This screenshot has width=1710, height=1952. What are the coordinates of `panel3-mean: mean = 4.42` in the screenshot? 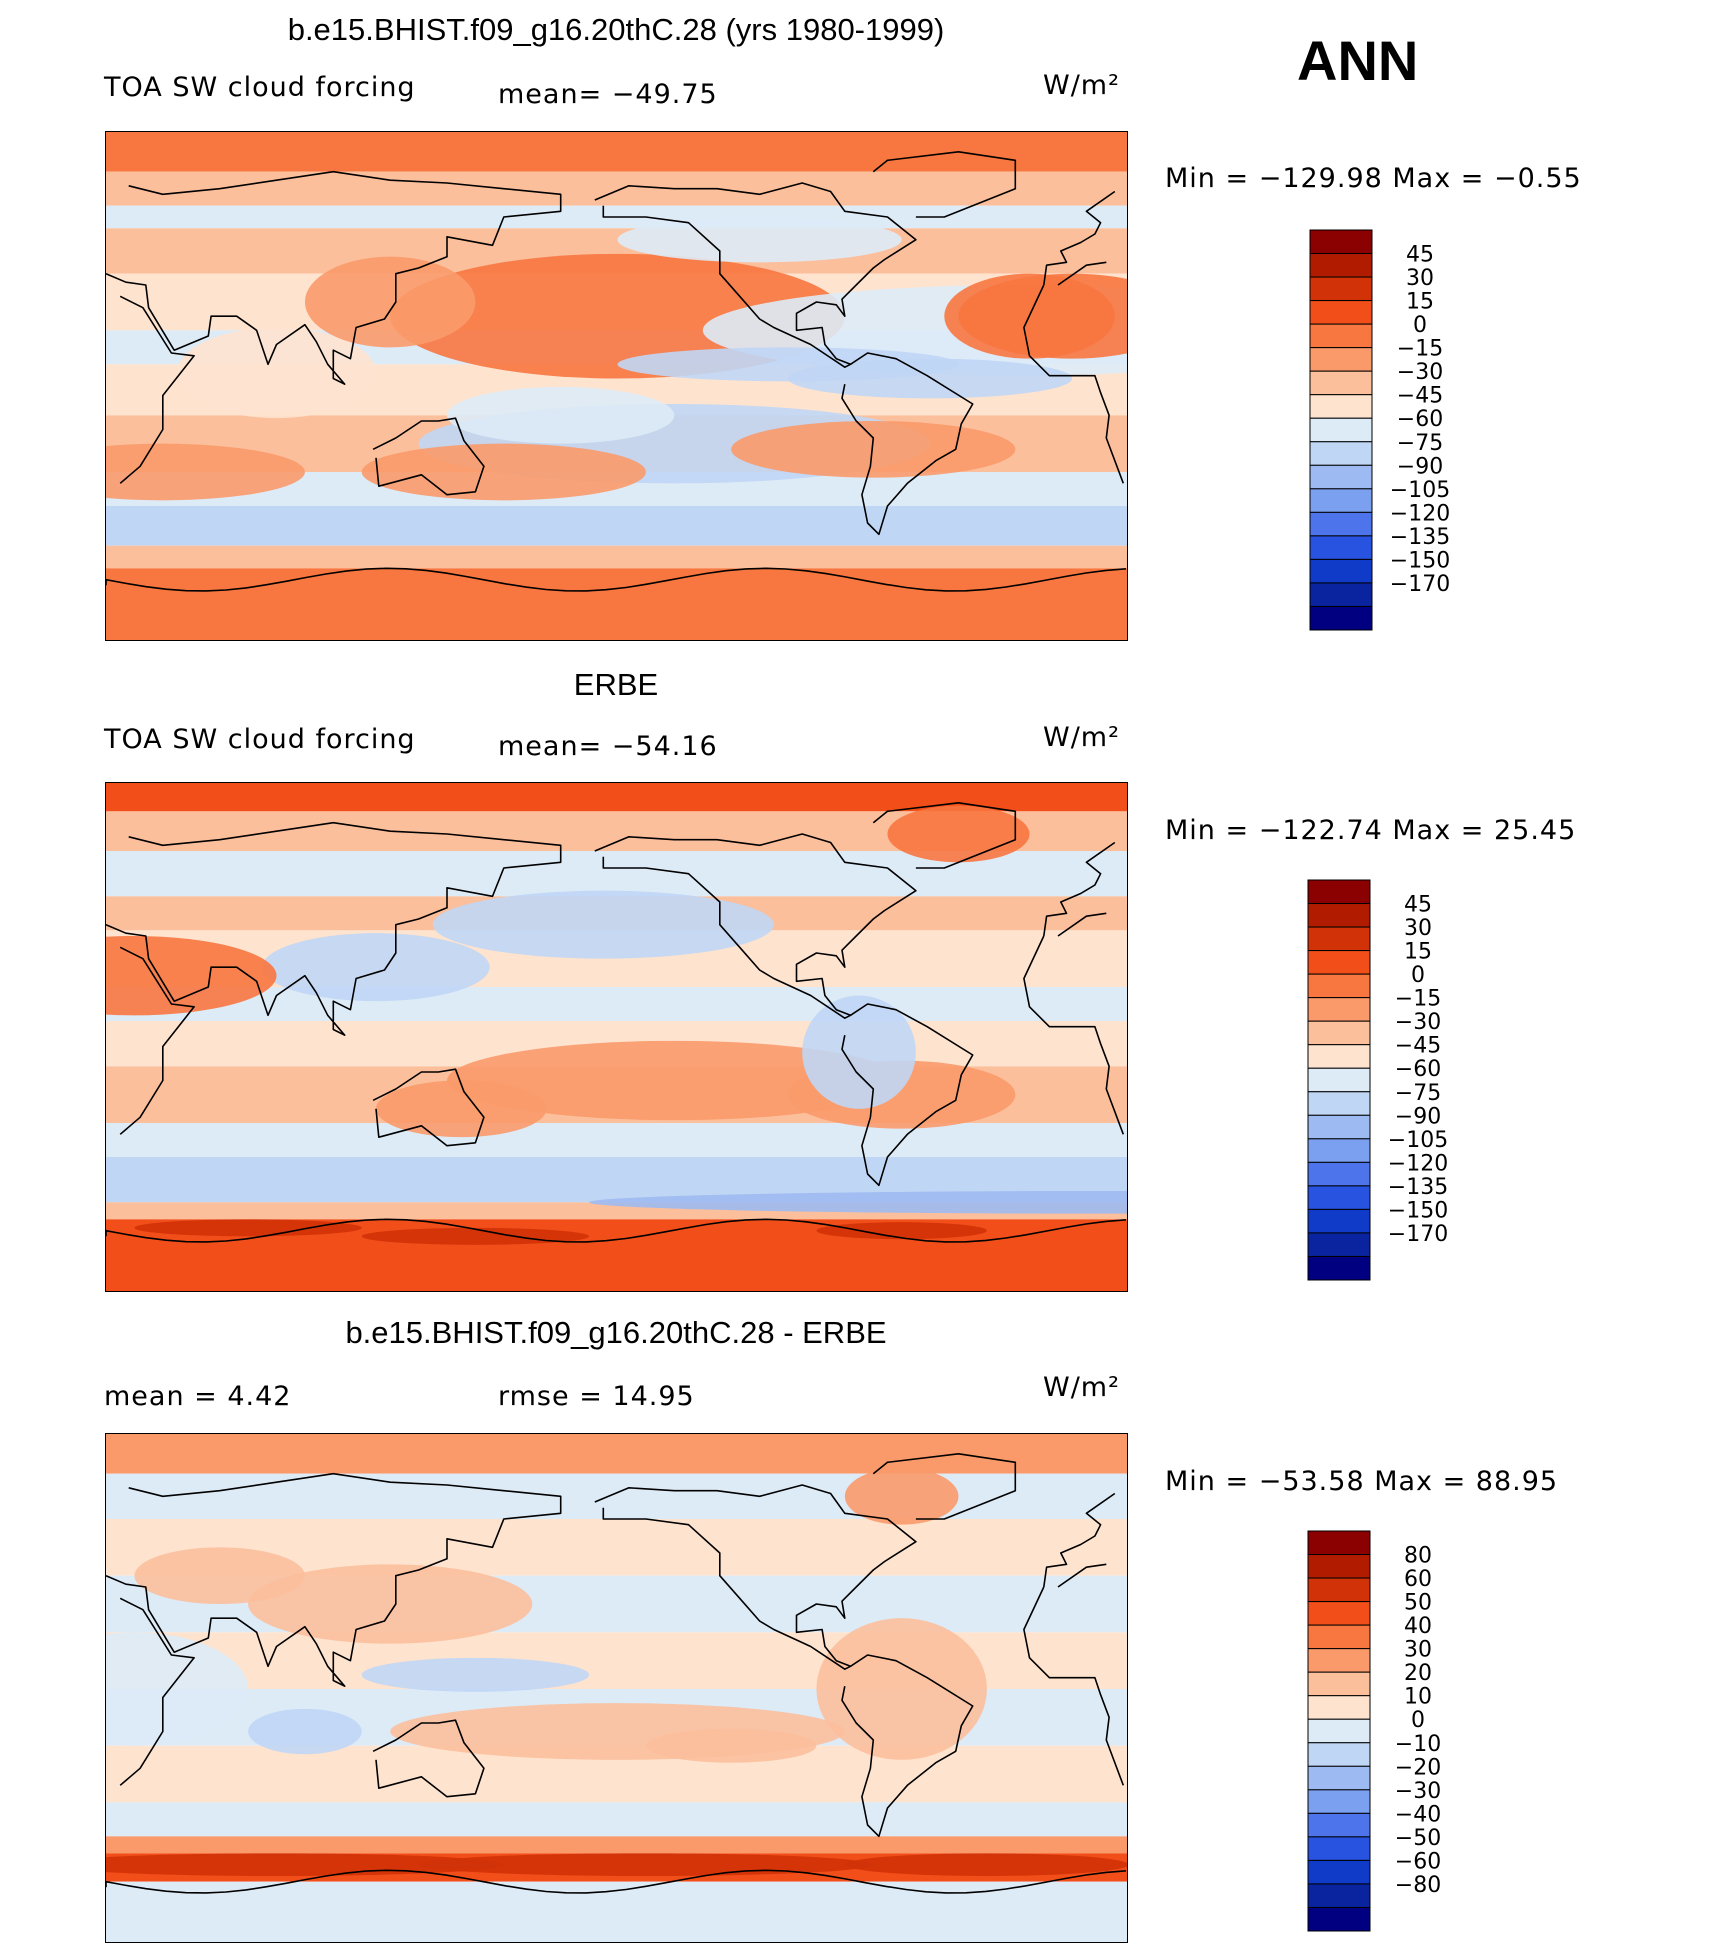 It's located at (198, 1396).